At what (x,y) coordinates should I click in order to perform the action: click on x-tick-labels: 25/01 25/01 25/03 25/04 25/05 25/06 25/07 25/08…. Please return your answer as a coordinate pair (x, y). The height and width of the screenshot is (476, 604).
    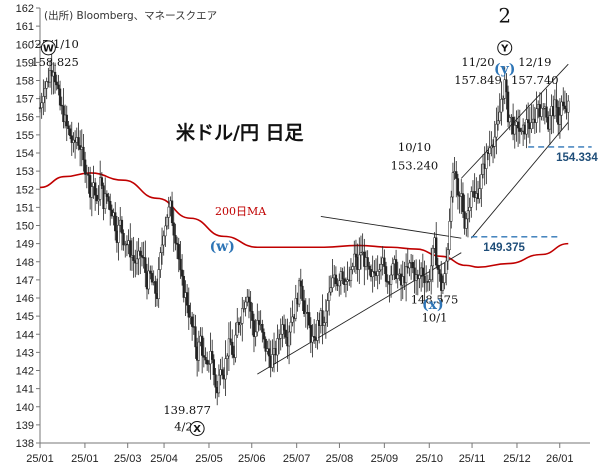
    Looking at the image, I should click on (300, 454).